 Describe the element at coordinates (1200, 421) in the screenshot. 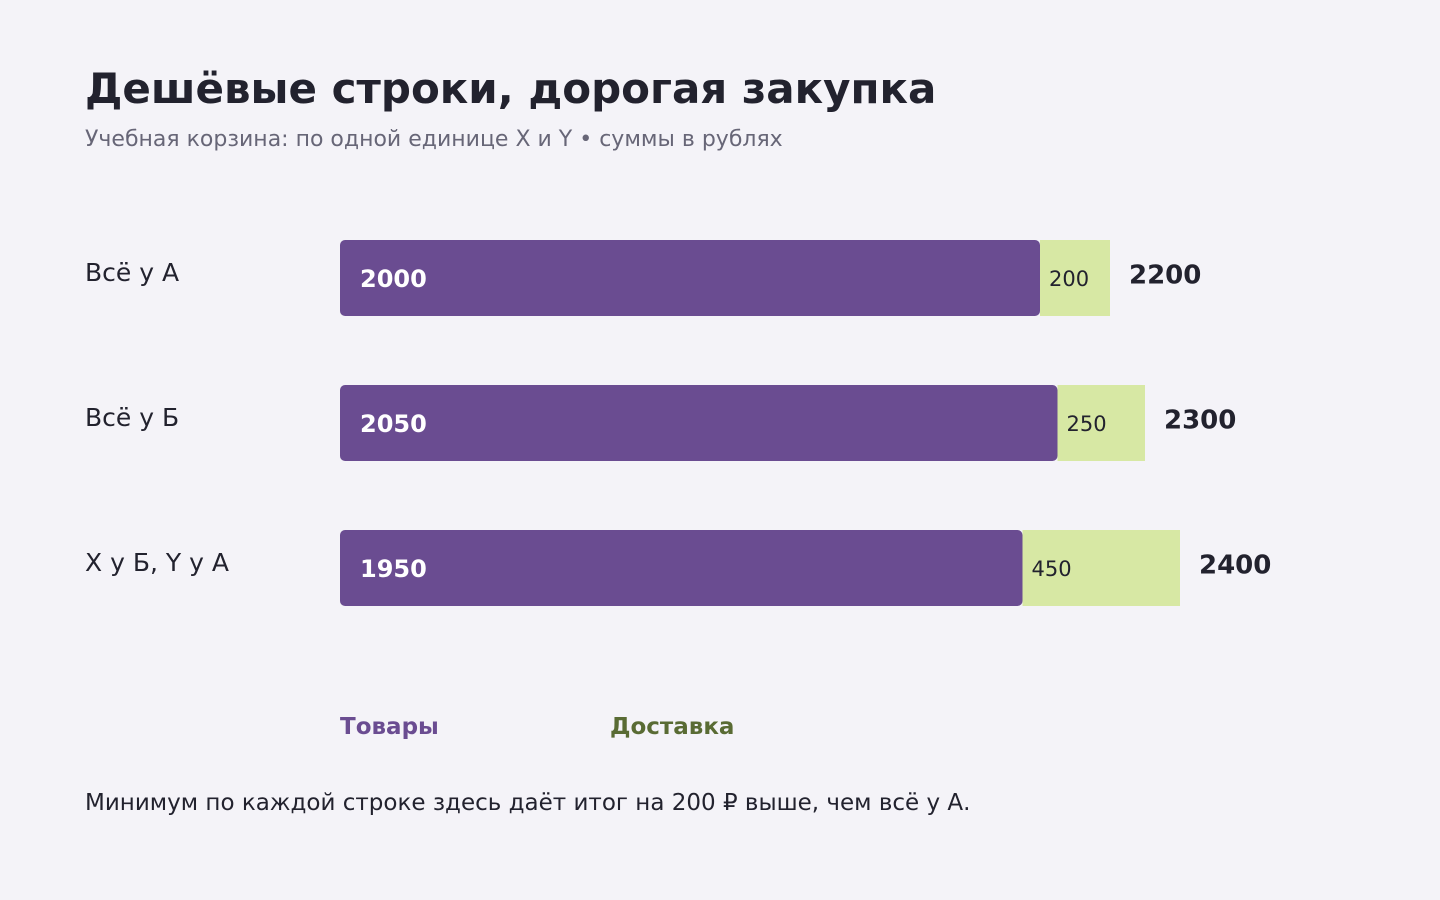

I see `total-value-label: 2300` at that location.